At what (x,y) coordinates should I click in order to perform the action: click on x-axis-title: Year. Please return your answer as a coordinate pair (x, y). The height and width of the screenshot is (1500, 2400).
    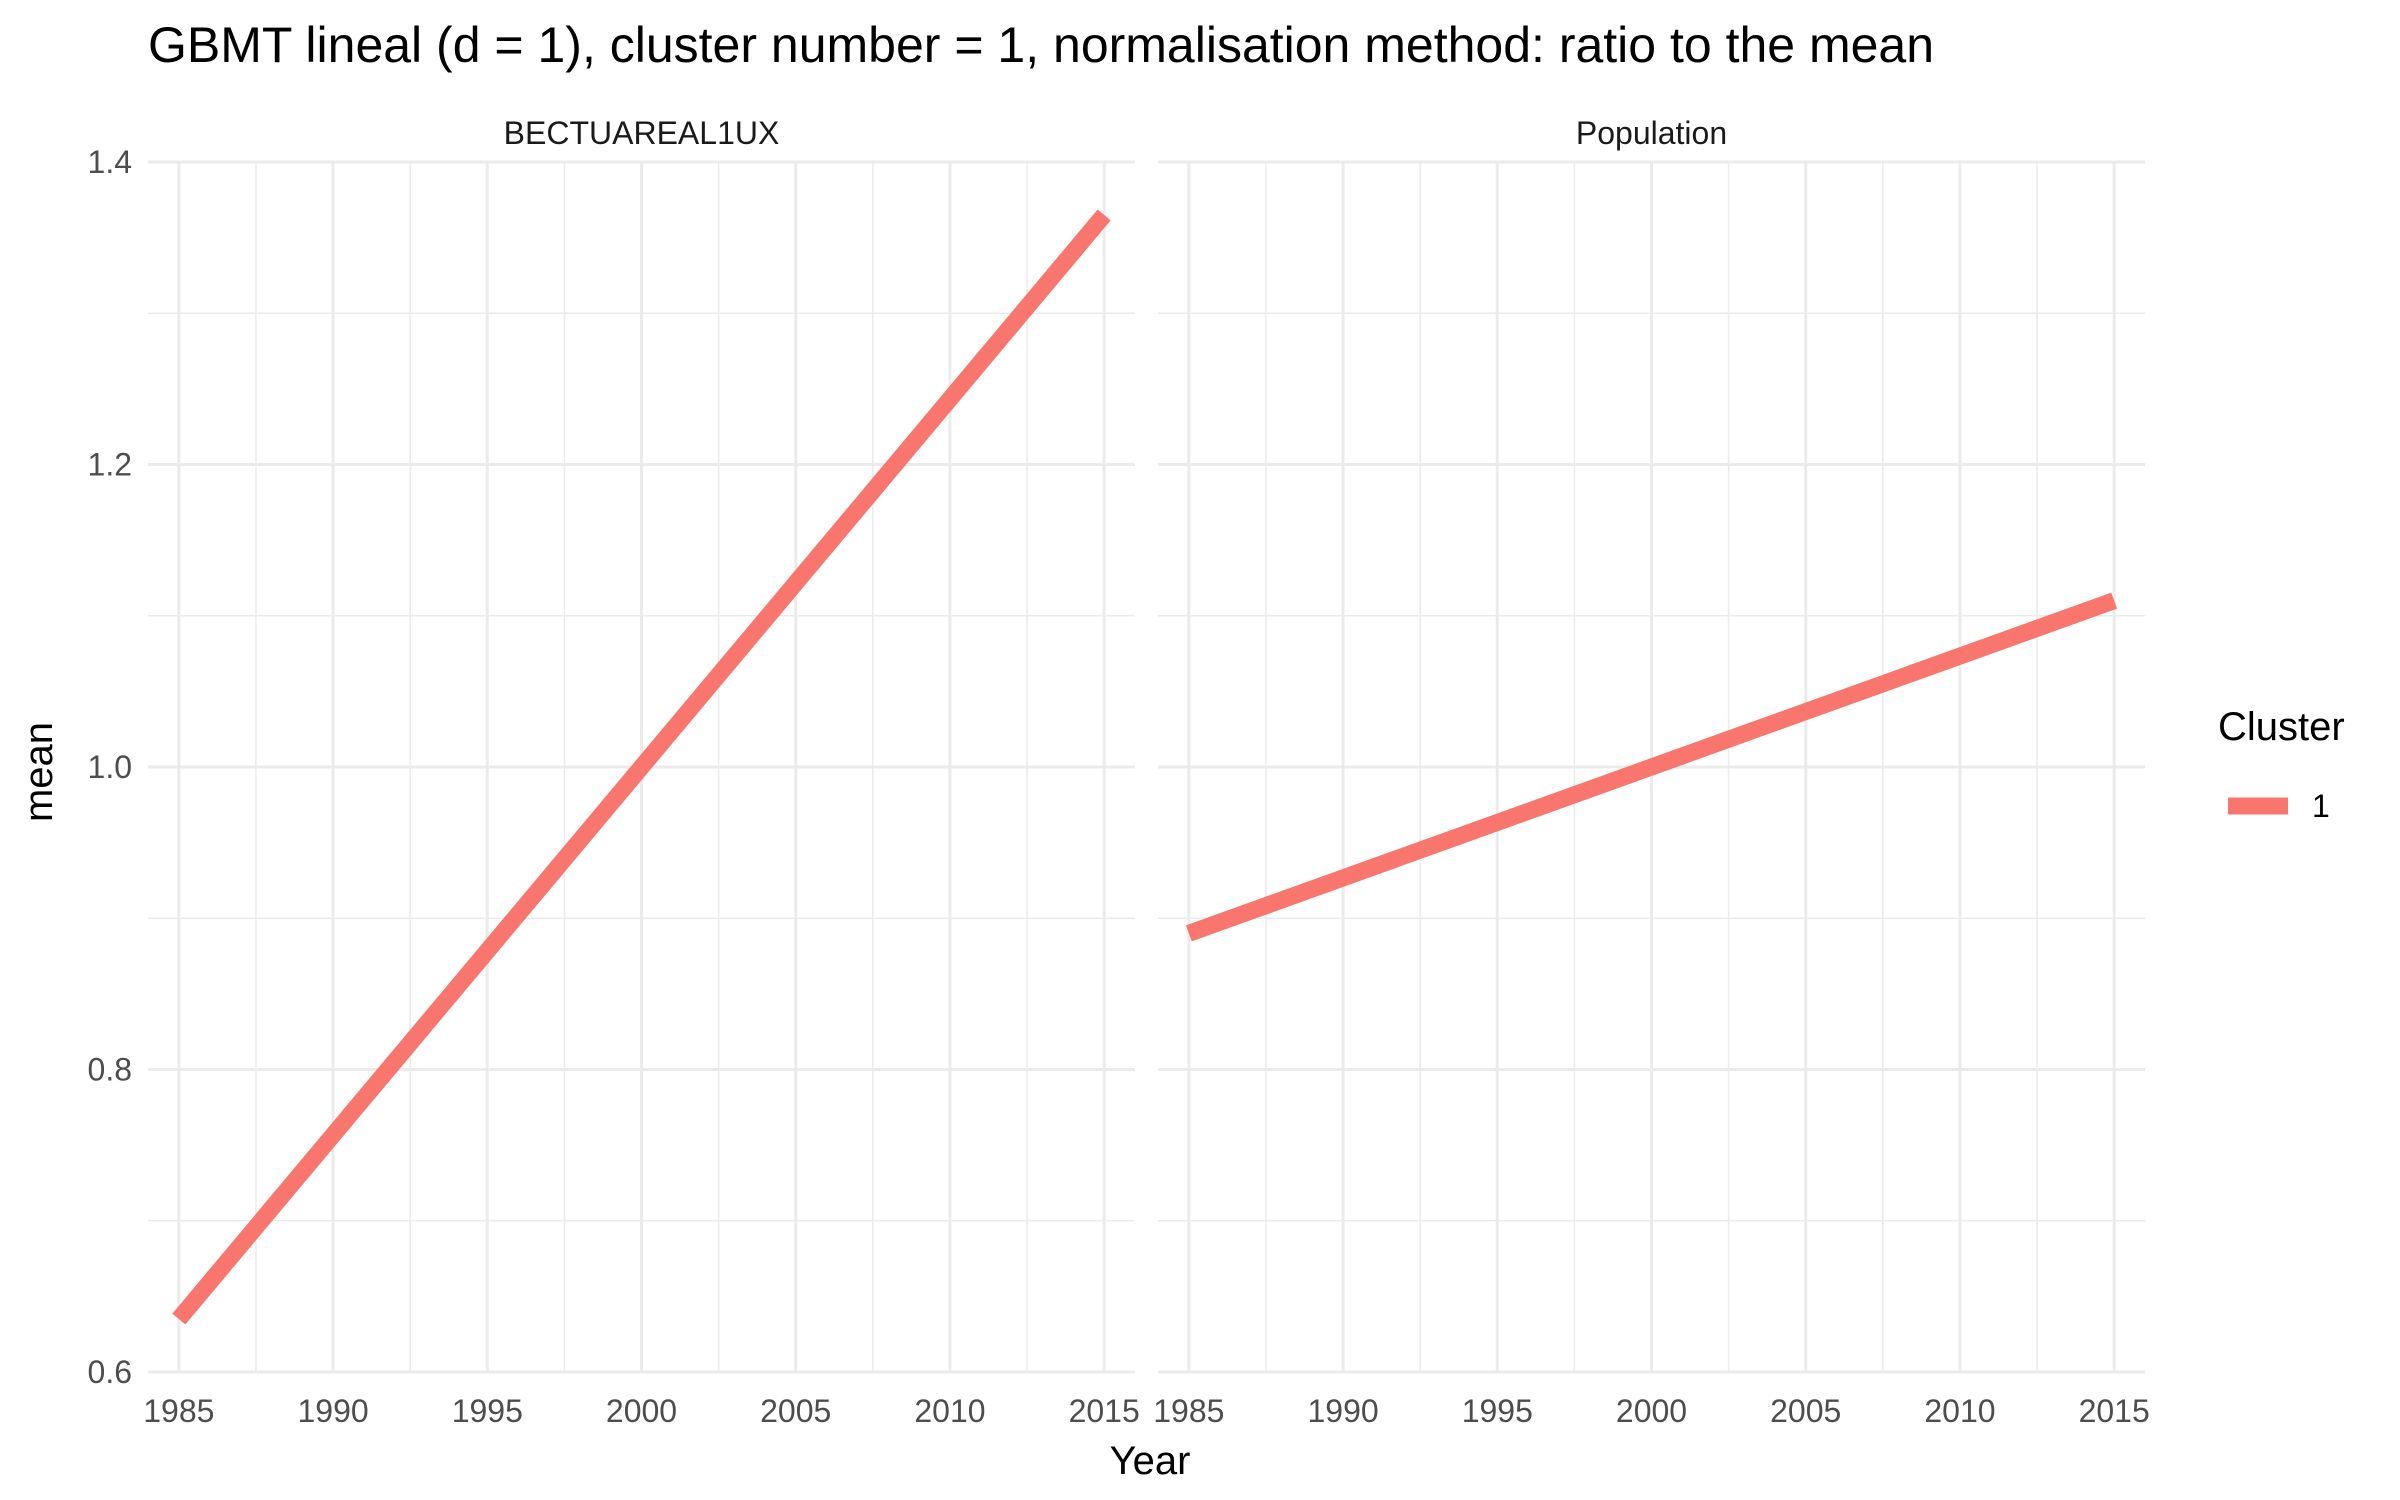
    Looking at the image, I should click on (1150, 1461).